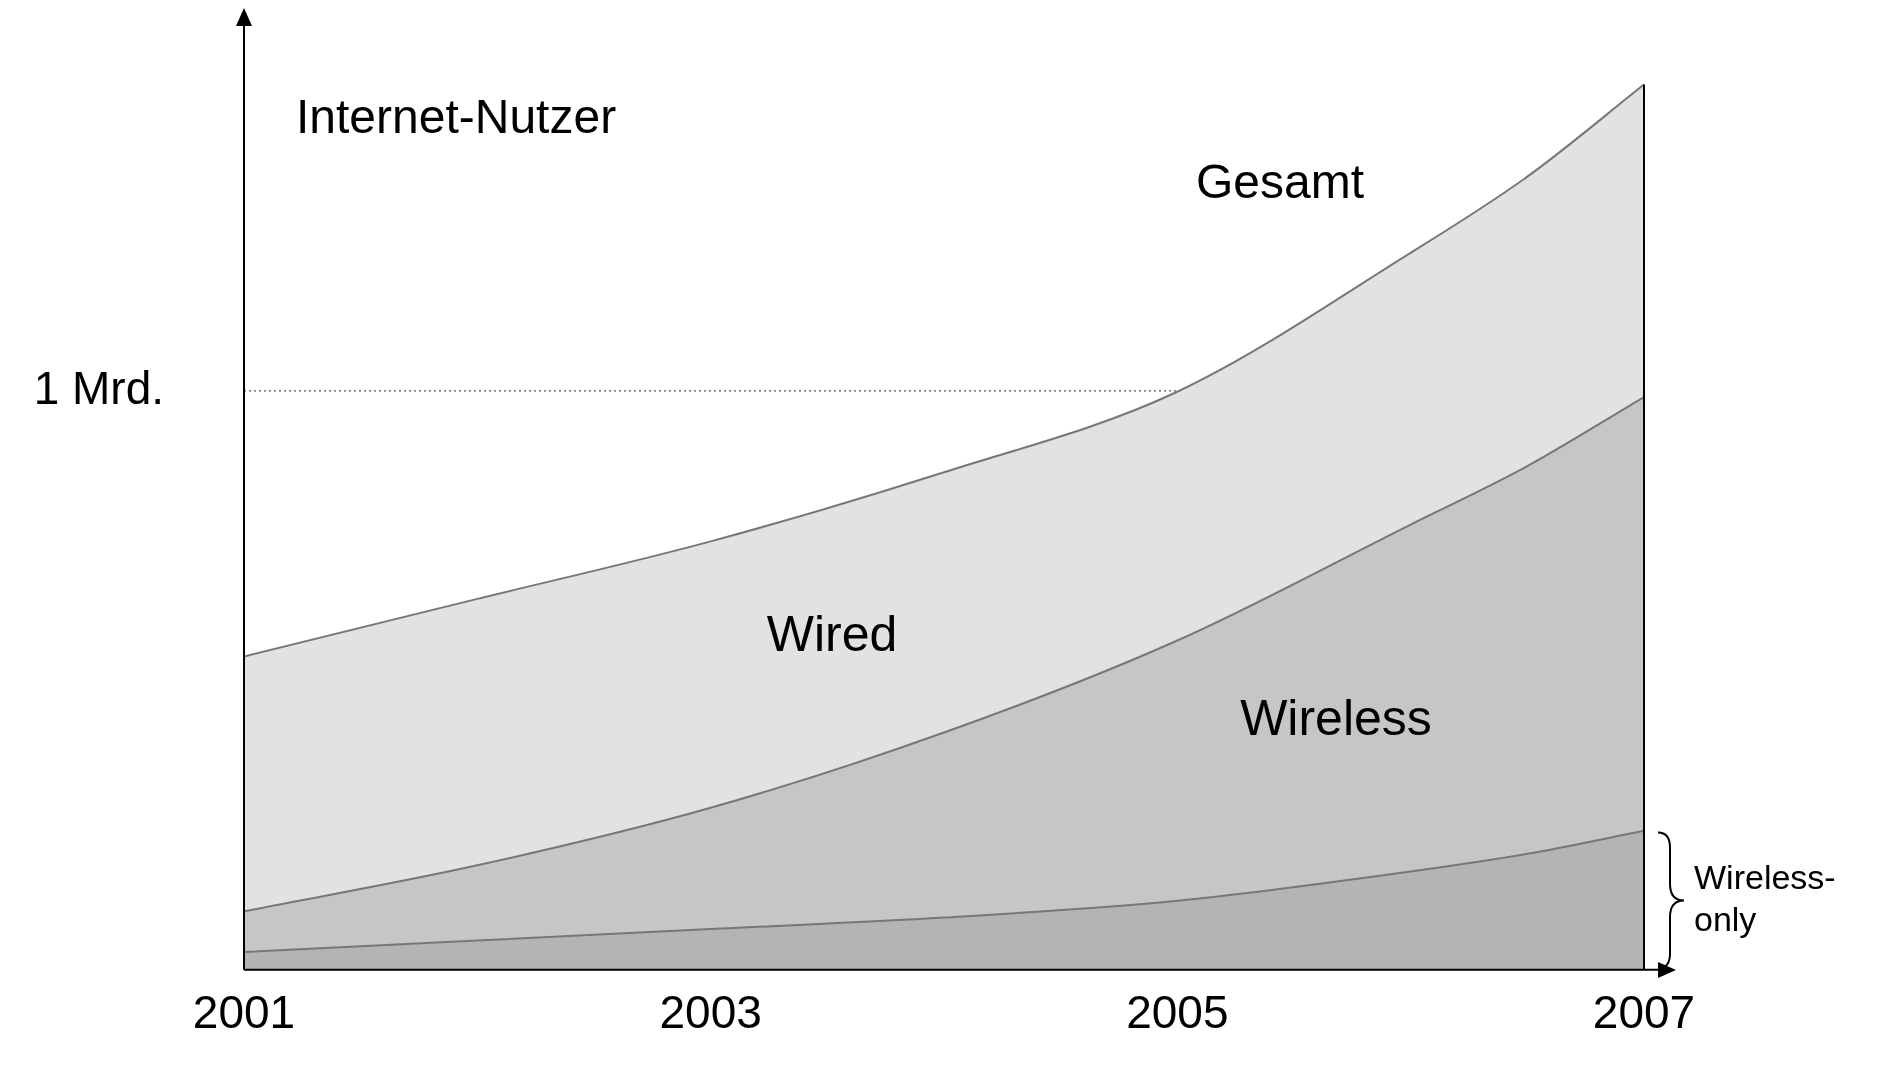  Describe the element at coordinates (1644, 1012) in the screenshot. I see `x-tick-label: 2007` at that location.